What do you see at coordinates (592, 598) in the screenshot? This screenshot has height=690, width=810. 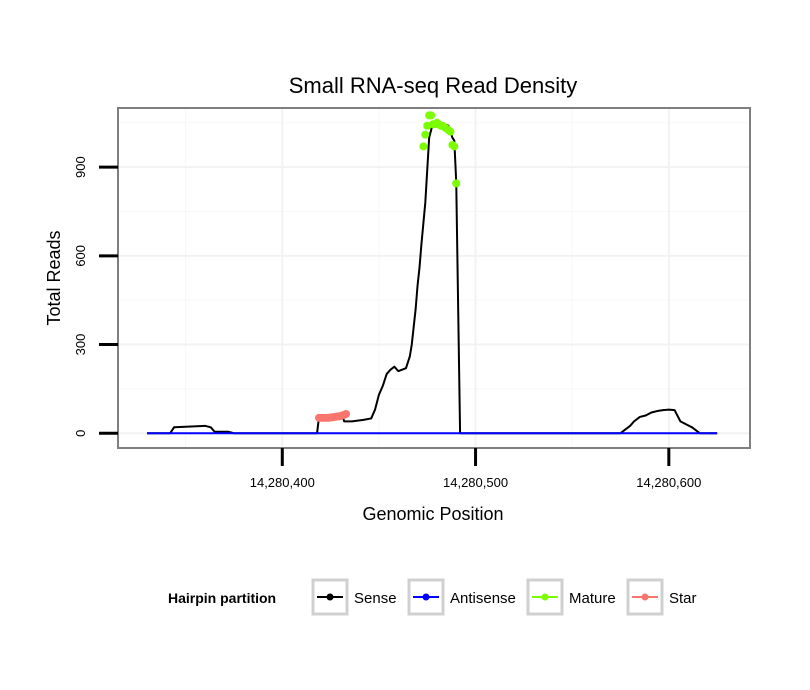 I see `legend-label-mature: Mature` at bounding box center [592, 598].